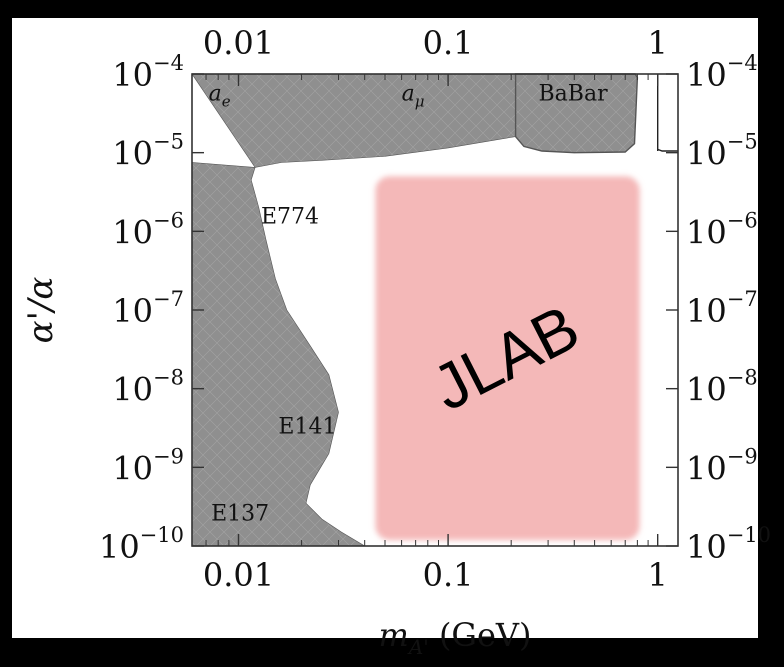 The image size is (784, 667). Describe the element at coordinates (722, 72) in the screenshot. I see `y-tick-label-right: 10⁻⁴` at that location.